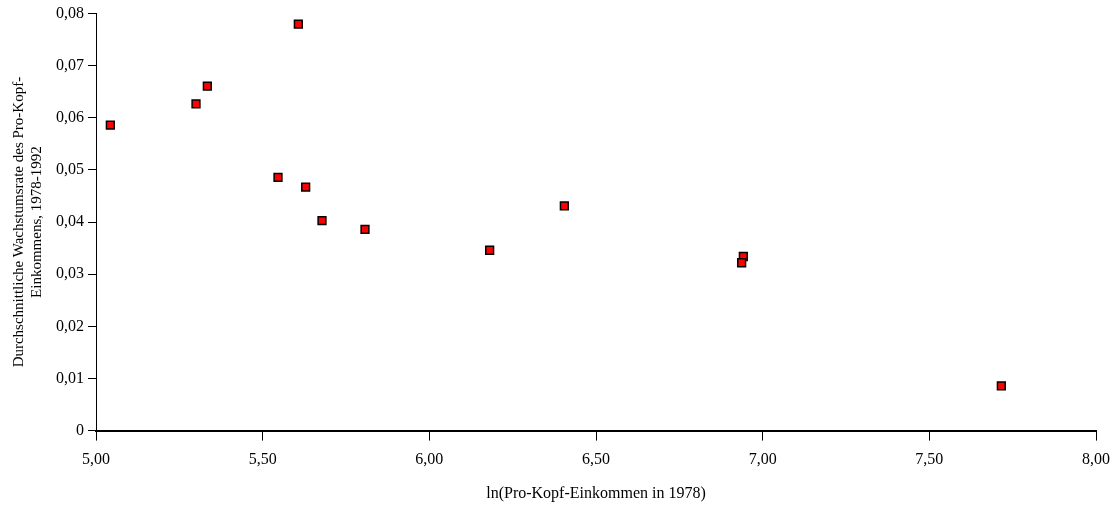  Describe the element at coordinates (596, 492) in the screenshot. I see `x-axis-title: ln(Pro-Kopf-Einkommen in 1978)` at that location.